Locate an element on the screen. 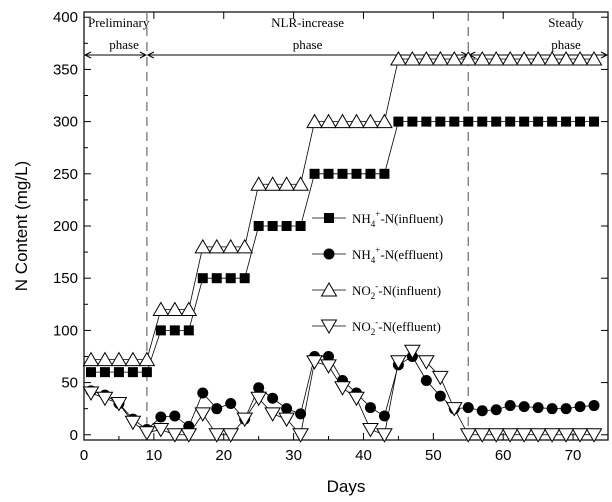  x-tick-label: 30 is located at coordinates (293, 455).